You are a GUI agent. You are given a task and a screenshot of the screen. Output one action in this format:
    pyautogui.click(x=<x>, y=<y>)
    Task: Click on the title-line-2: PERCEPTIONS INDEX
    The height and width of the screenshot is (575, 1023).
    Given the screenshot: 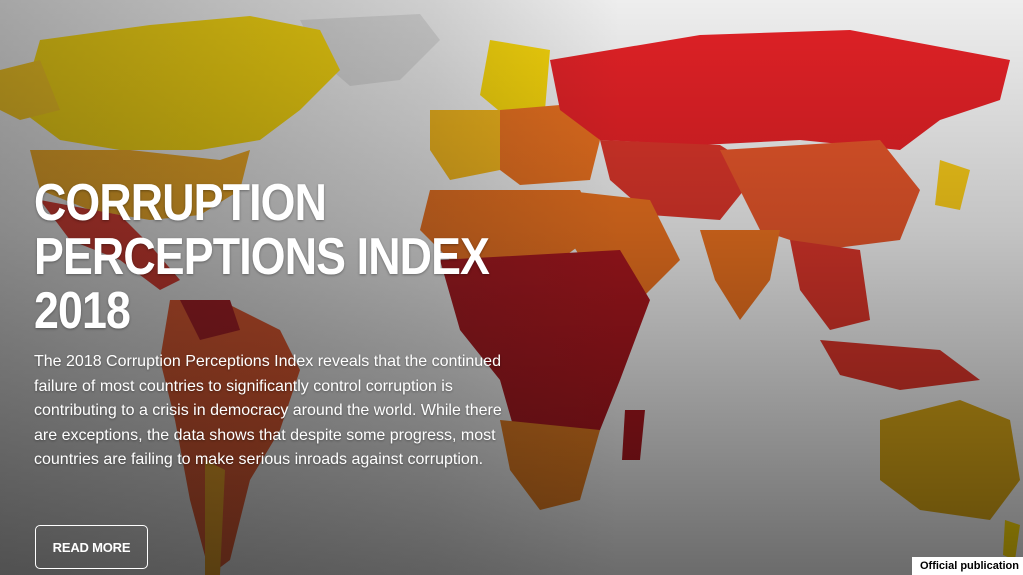 What is the action you would take?
    pyautogui.click(x=262, y=257)
    